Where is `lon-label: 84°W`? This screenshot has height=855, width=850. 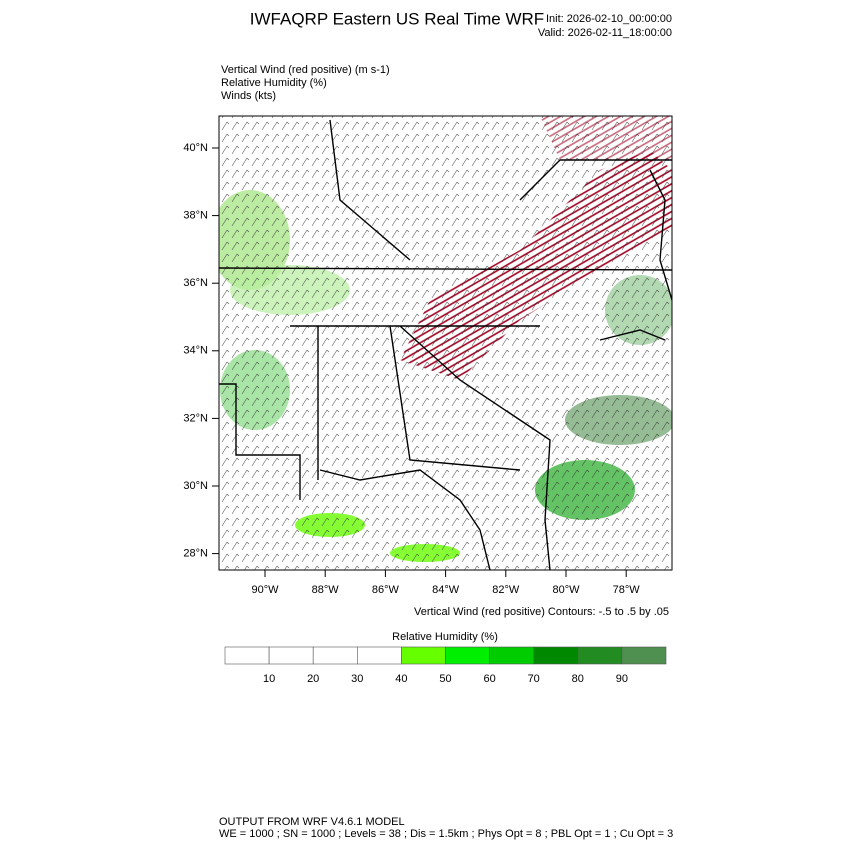
lon-label: 84°W is located at coordinates (446, 590).